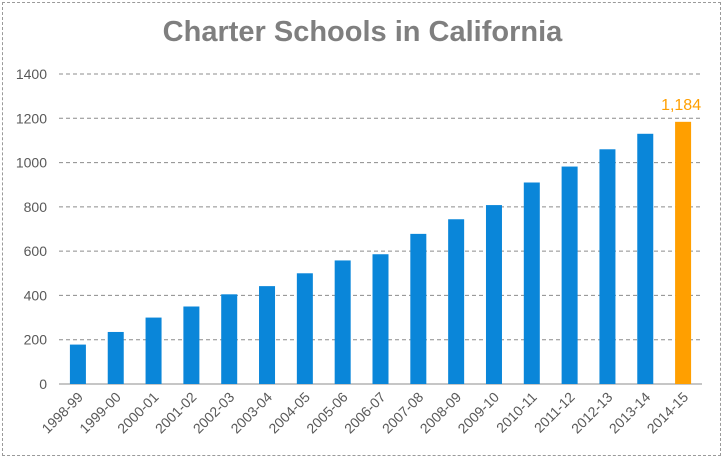 This screenshot has width=725, height=460. What do you see at coordinates (31, 118) in the screenshot?
I see `y-tick-label: 1200` at bounding box center [31, 118].